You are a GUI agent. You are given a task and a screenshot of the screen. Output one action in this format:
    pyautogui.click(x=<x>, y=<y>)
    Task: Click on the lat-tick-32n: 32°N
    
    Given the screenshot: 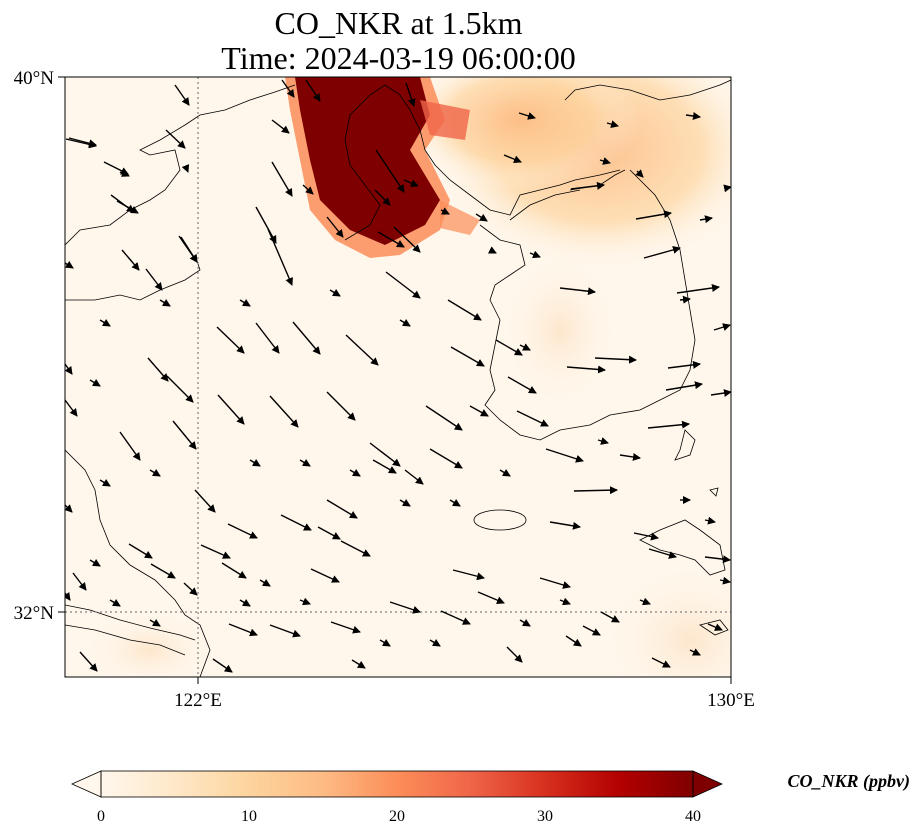 What is the action you would take?
    pyautogui.click(x=34, y=613)
    